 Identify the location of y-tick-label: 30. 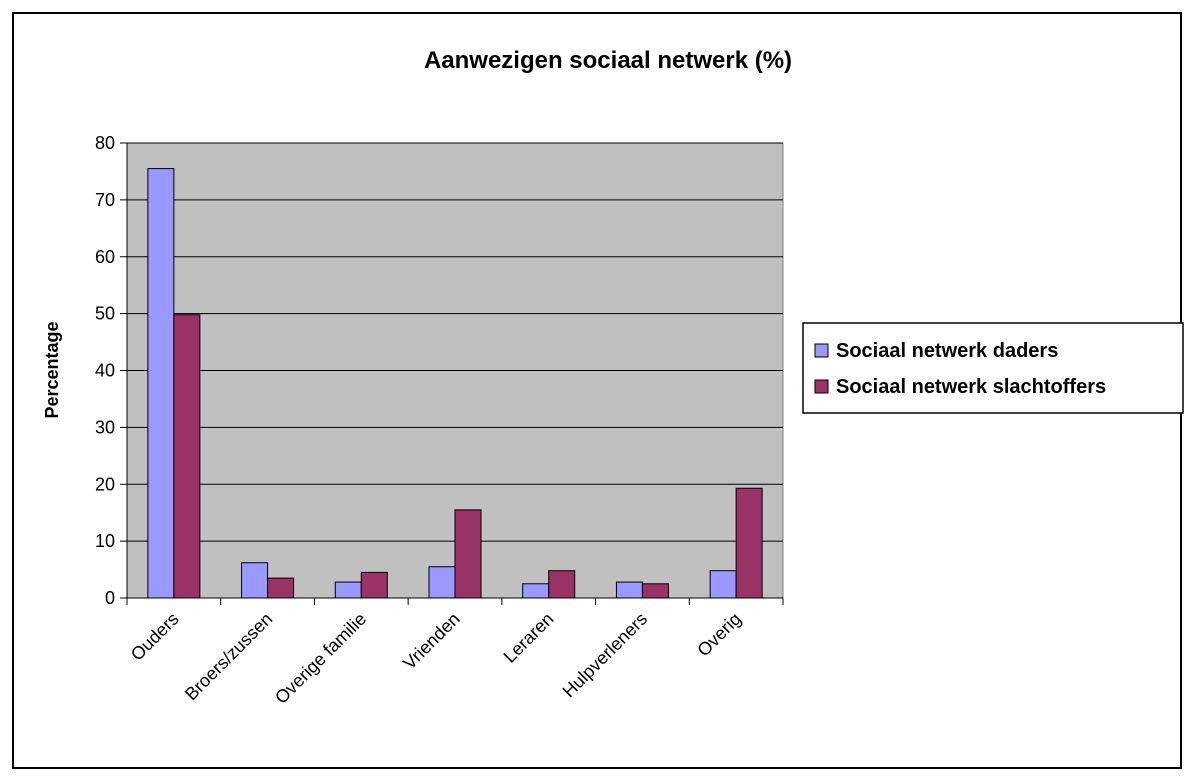
(105, 427).